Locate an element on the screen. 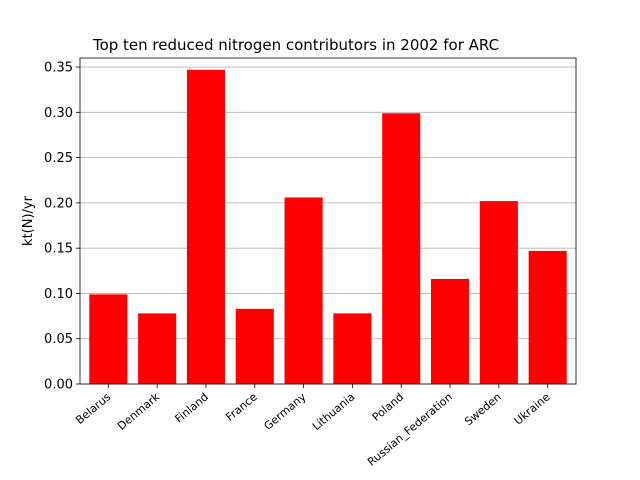 The image size is (640, 480). y-tick-label: 0.25 is located at coordinates (58, 158).